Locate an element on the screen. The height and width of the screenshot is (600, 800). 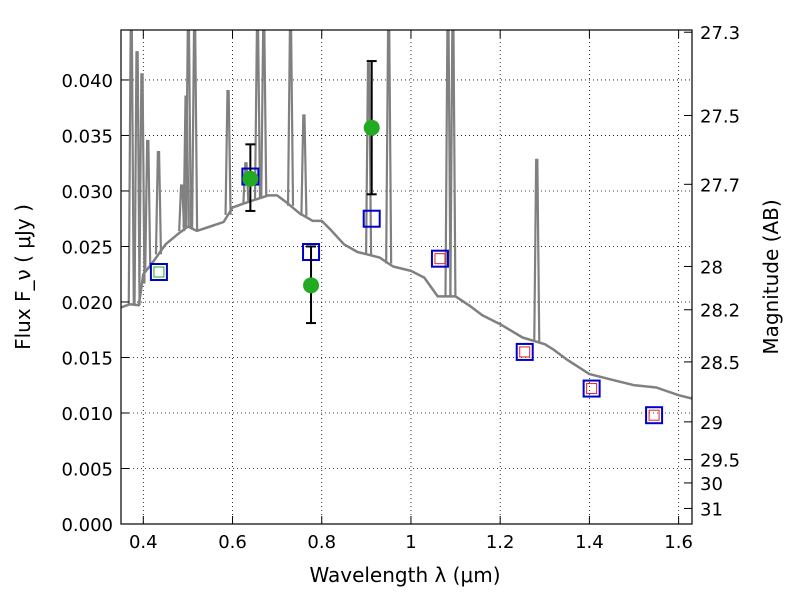
x-axis-label: Wavelength λ (μm) is located at coordinates (404, 575).